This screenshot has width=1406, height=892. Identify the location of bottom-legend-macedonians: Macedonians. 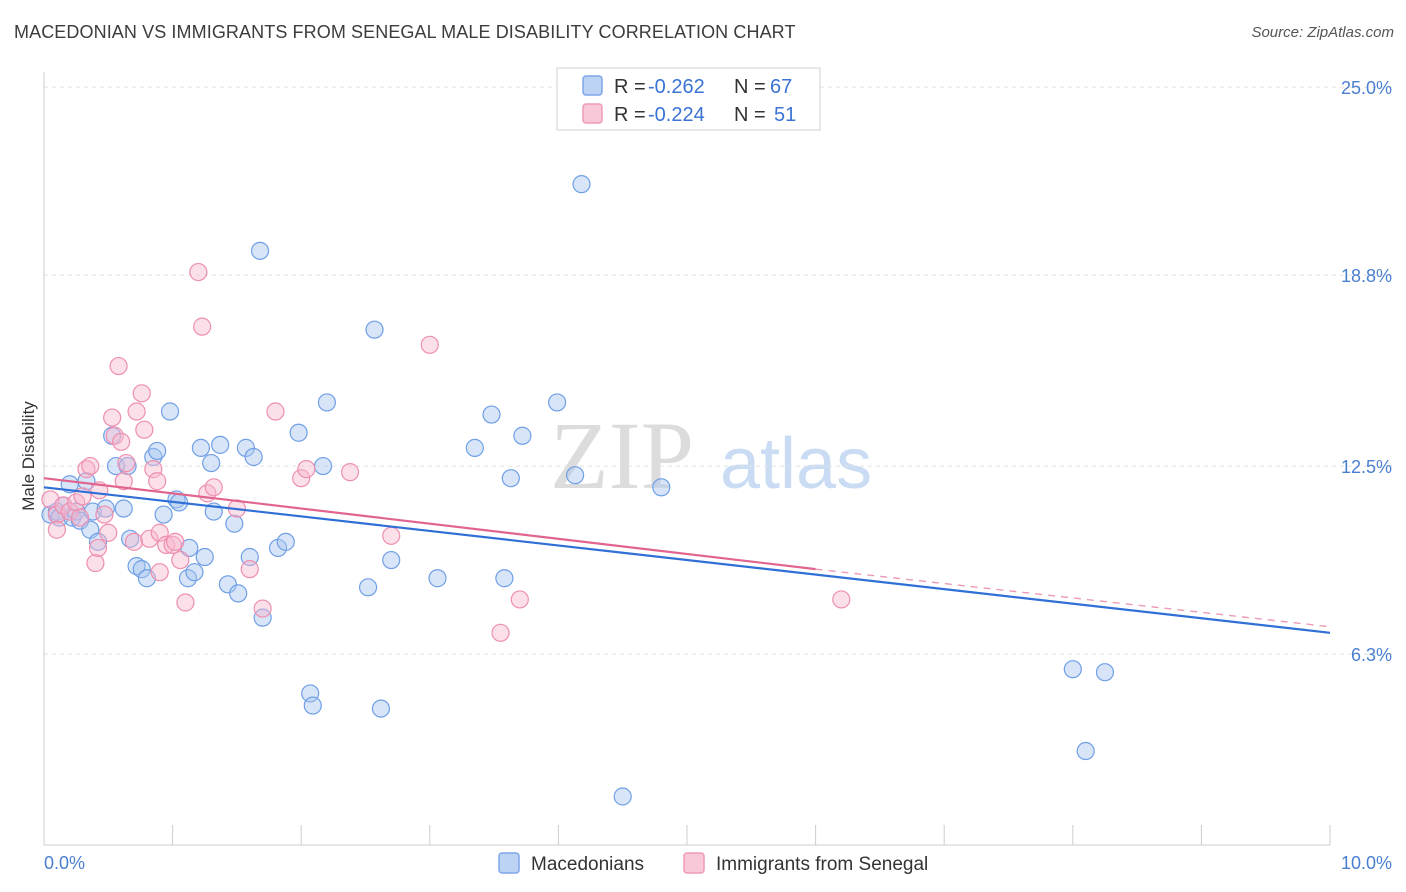
(587, 864).